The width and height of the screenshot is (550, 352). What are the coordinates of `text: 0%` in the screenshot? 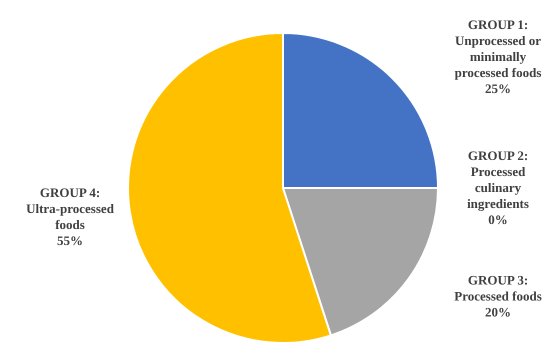 It's located at (498, 219).